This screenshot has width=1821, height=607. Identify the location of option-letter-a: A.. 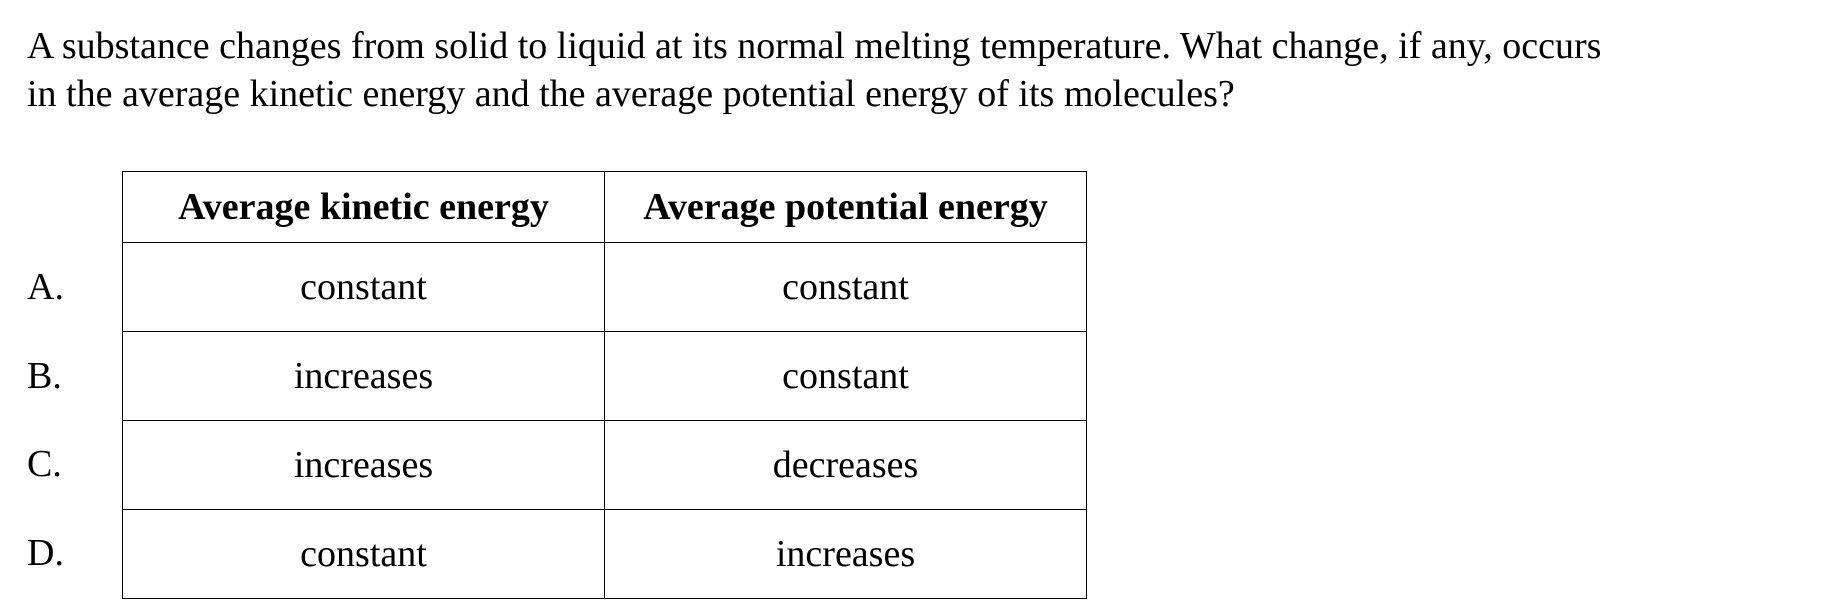
(45, 287).